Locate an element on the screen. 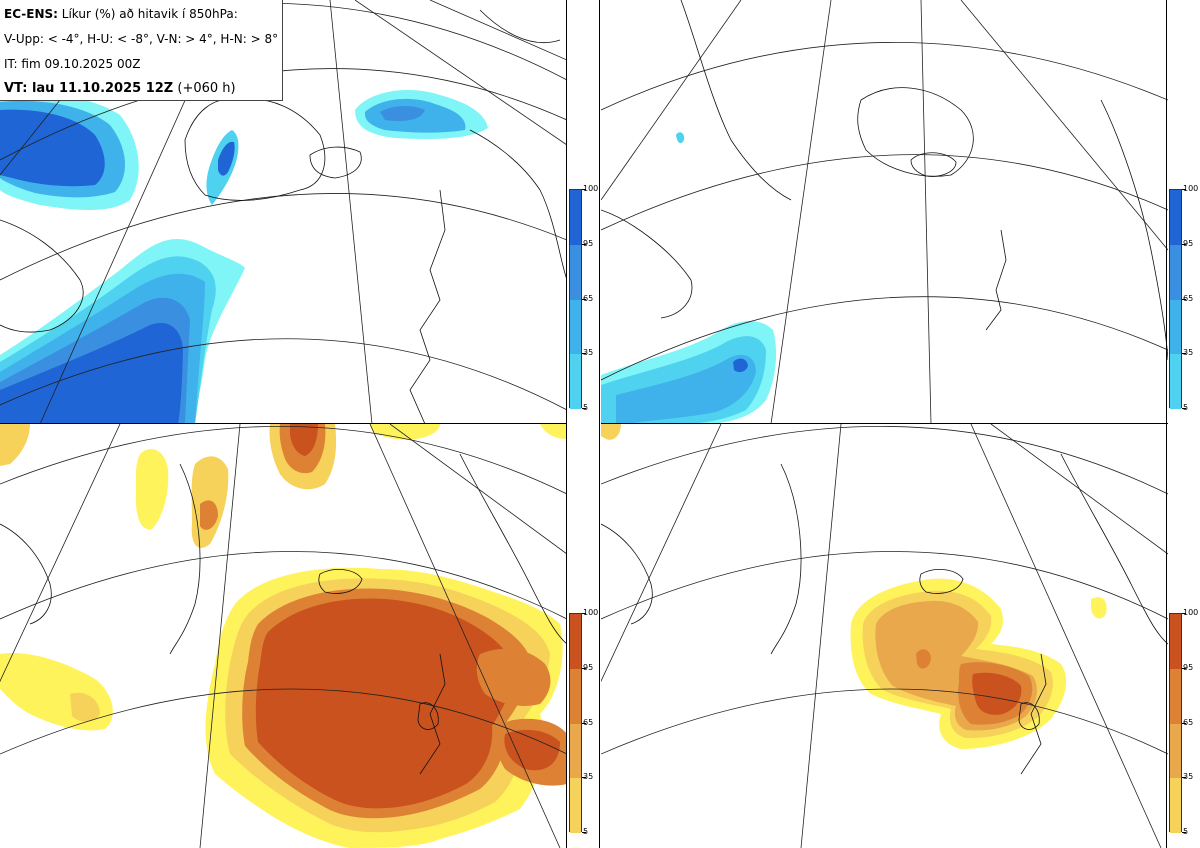  colorbar-hn is located at coordinates (1175, 723).